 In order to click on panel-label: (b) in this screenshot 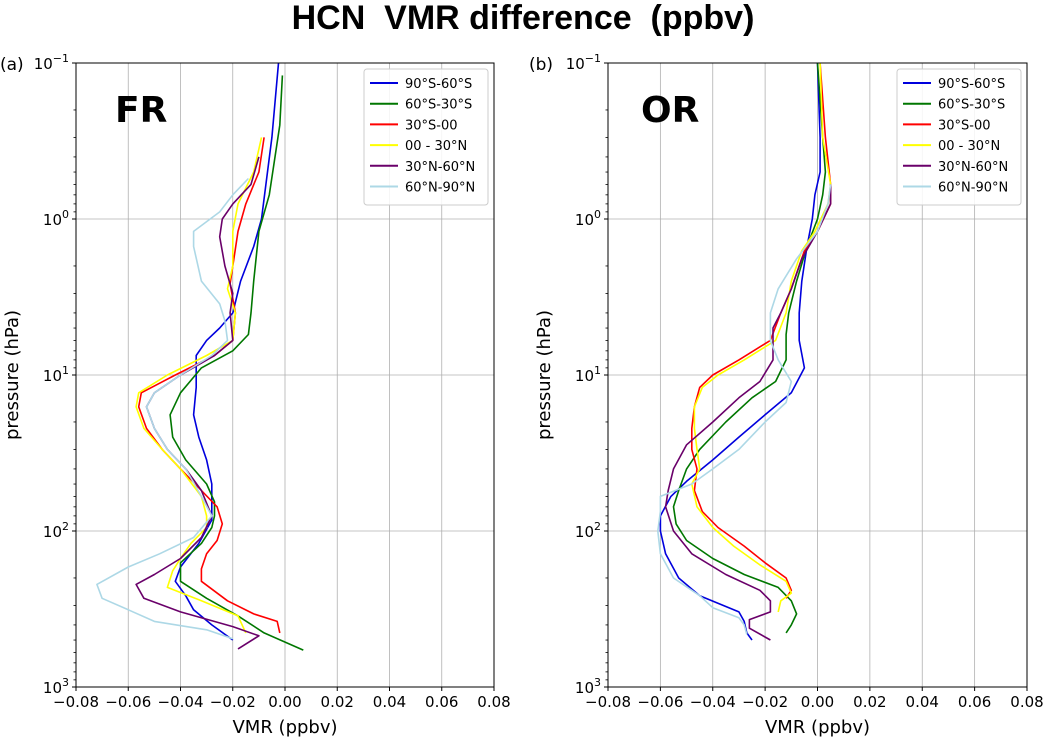, I will do `click(541, 65)`.